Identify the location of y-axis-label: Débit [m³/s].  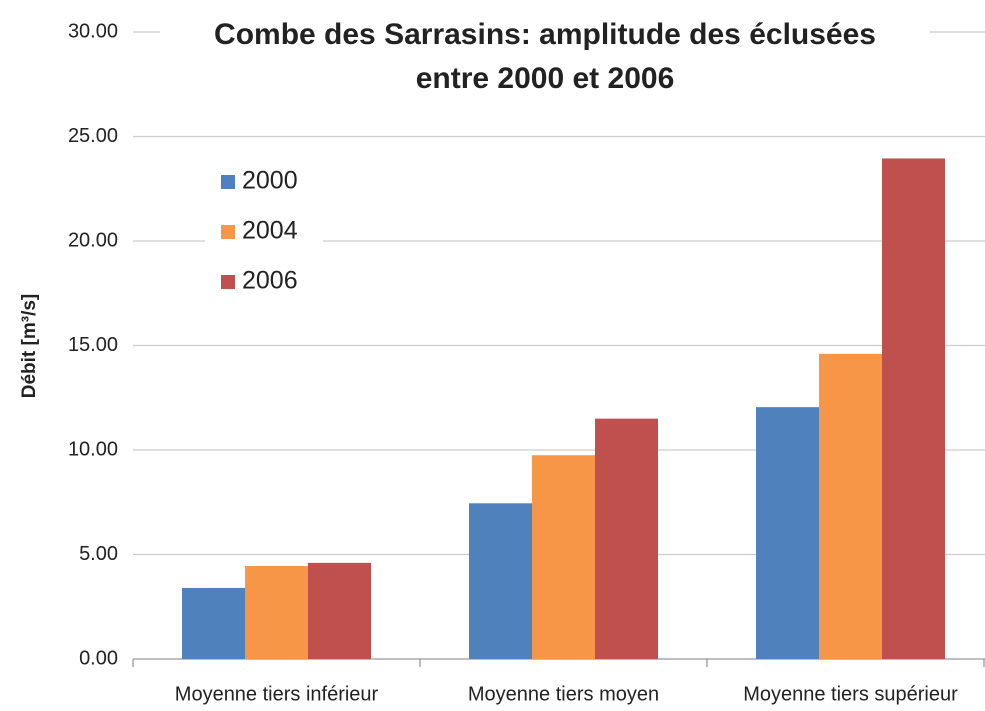
(29, 346).